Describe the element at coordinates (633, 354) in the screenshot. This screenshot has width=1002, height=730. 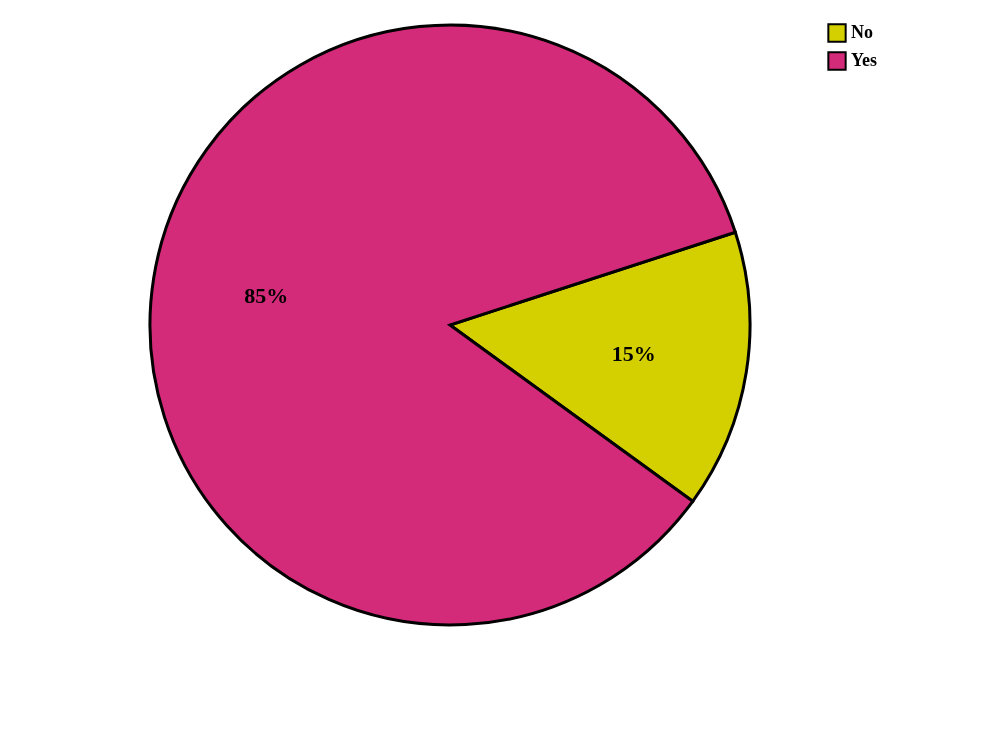
I see `data-label: 15%` at that location.